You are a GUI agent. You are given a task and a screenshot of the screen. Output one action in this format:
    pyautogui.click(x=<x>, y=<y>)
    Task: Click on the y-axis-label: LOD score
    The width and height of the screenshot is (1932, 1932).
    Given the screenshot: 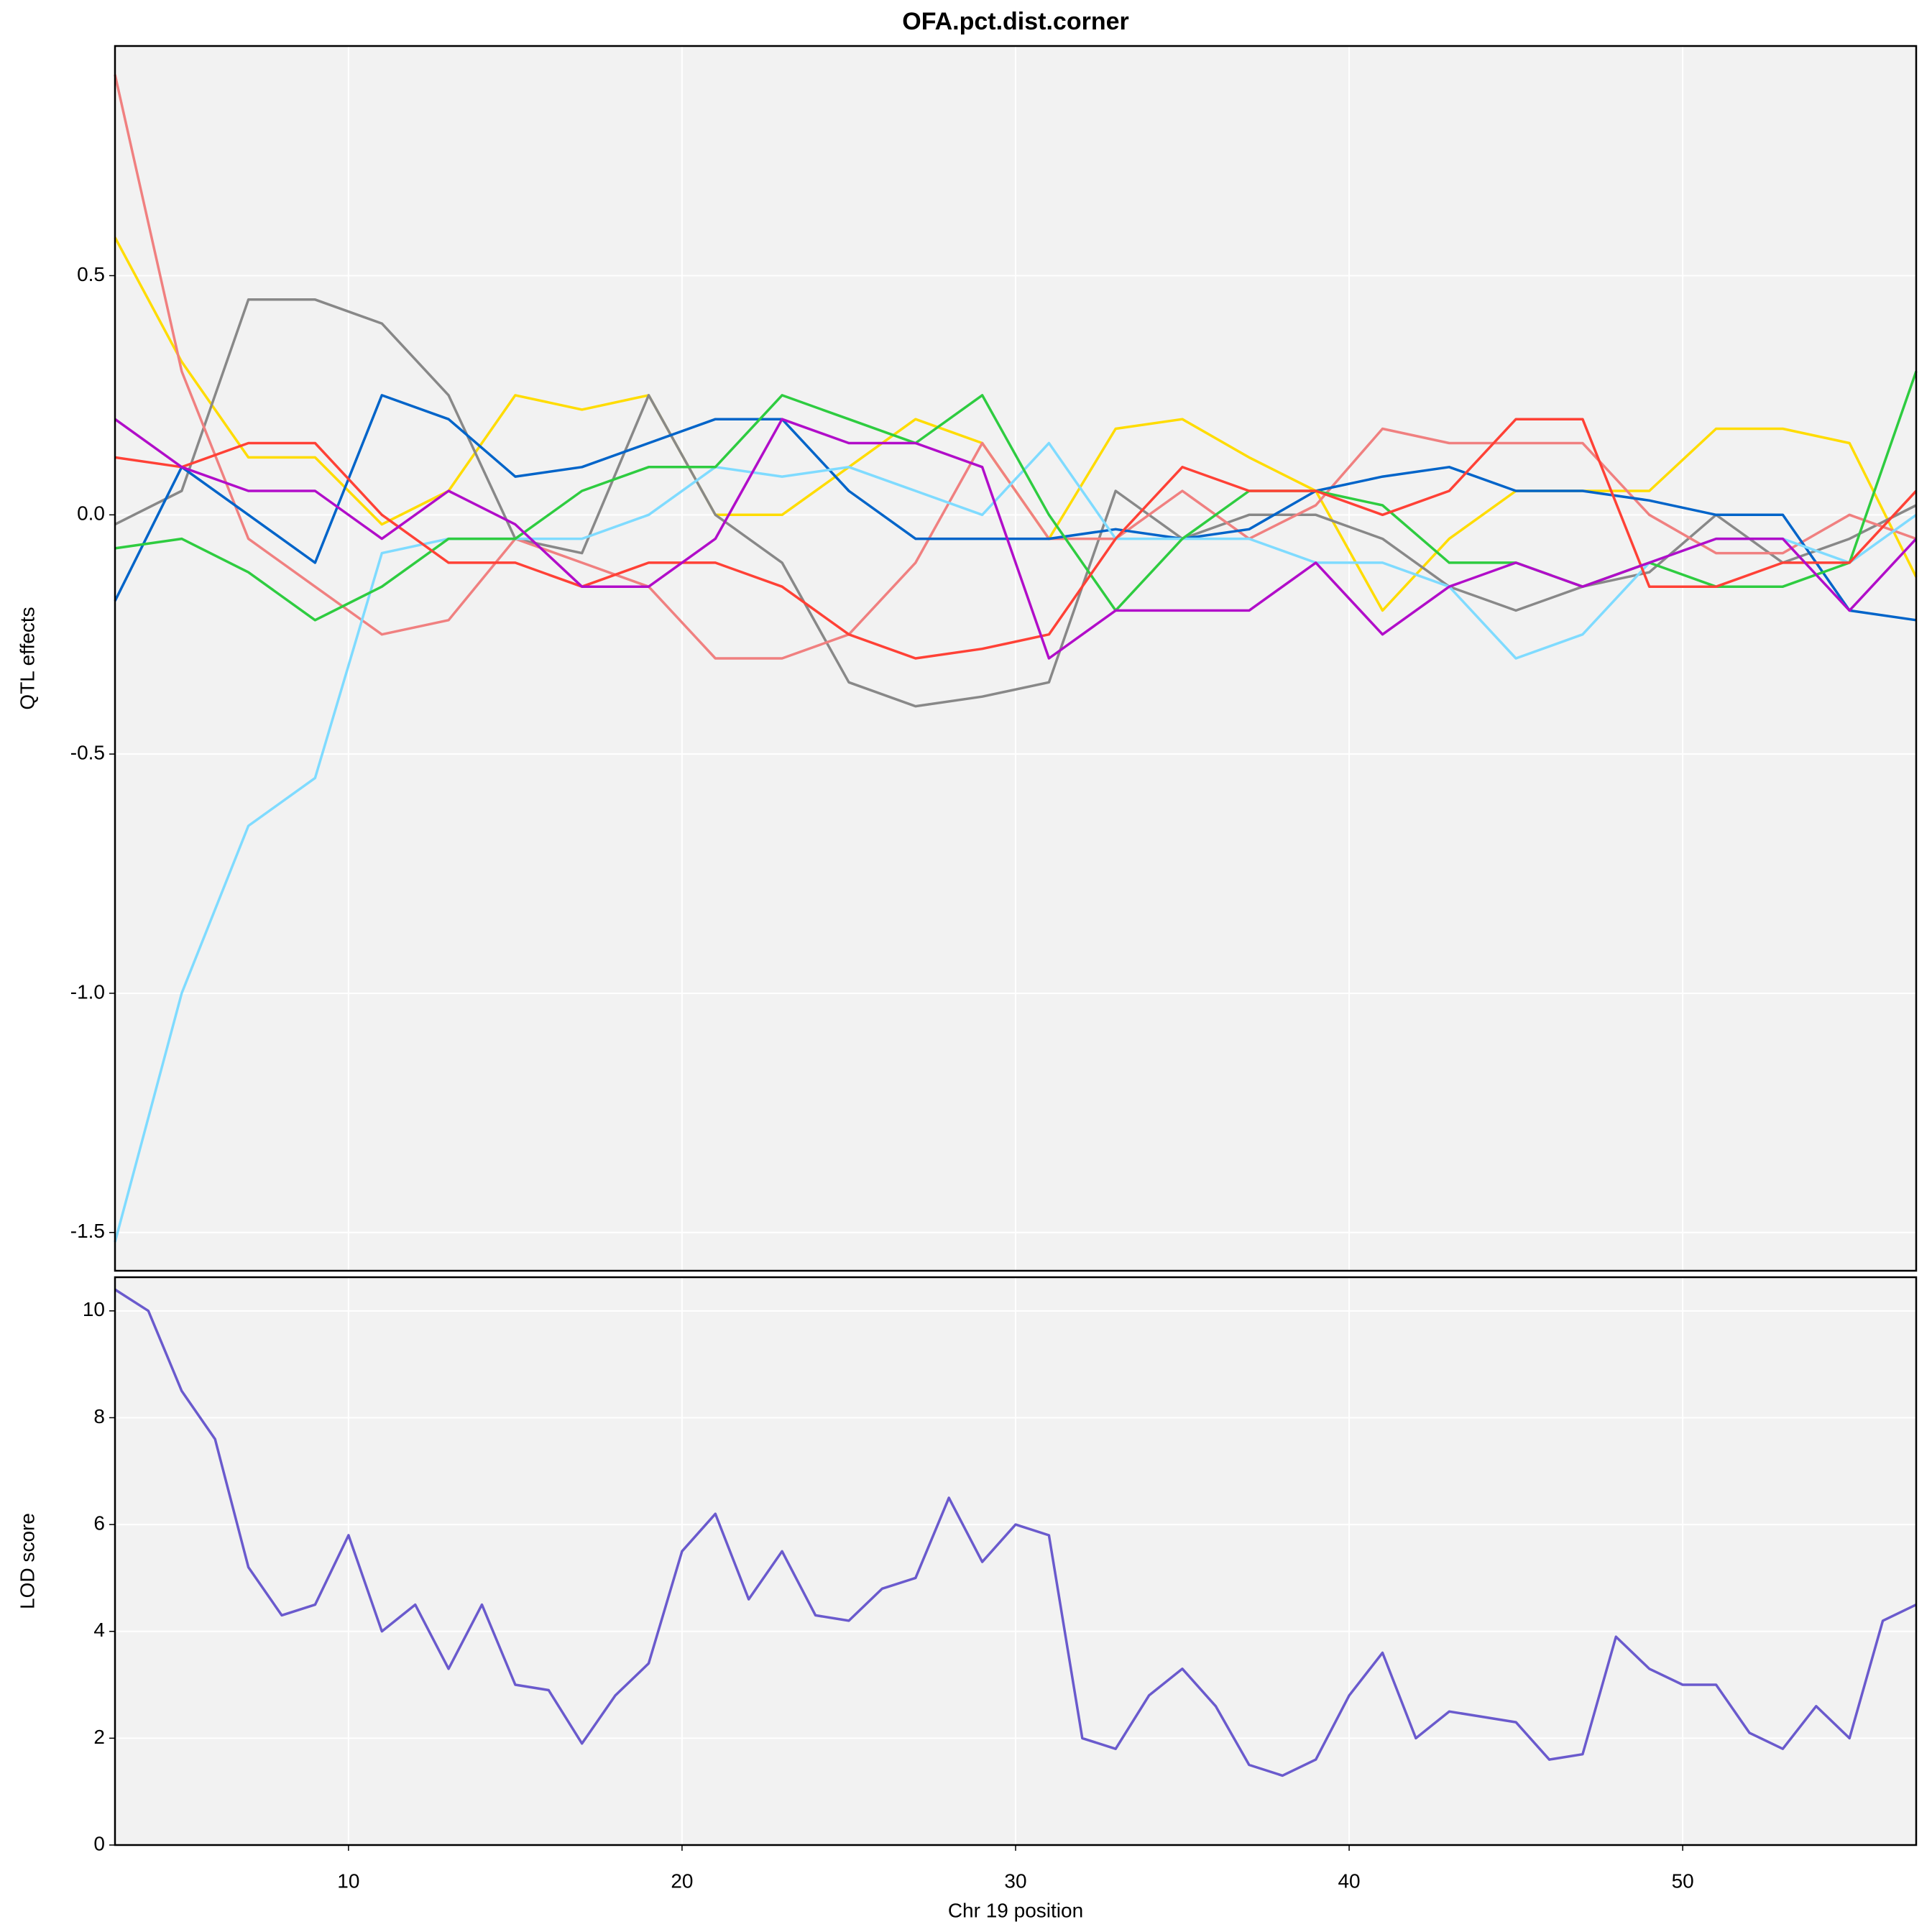 What is the action you would take?
    pyautogui.click(x=27, y=1561)
    